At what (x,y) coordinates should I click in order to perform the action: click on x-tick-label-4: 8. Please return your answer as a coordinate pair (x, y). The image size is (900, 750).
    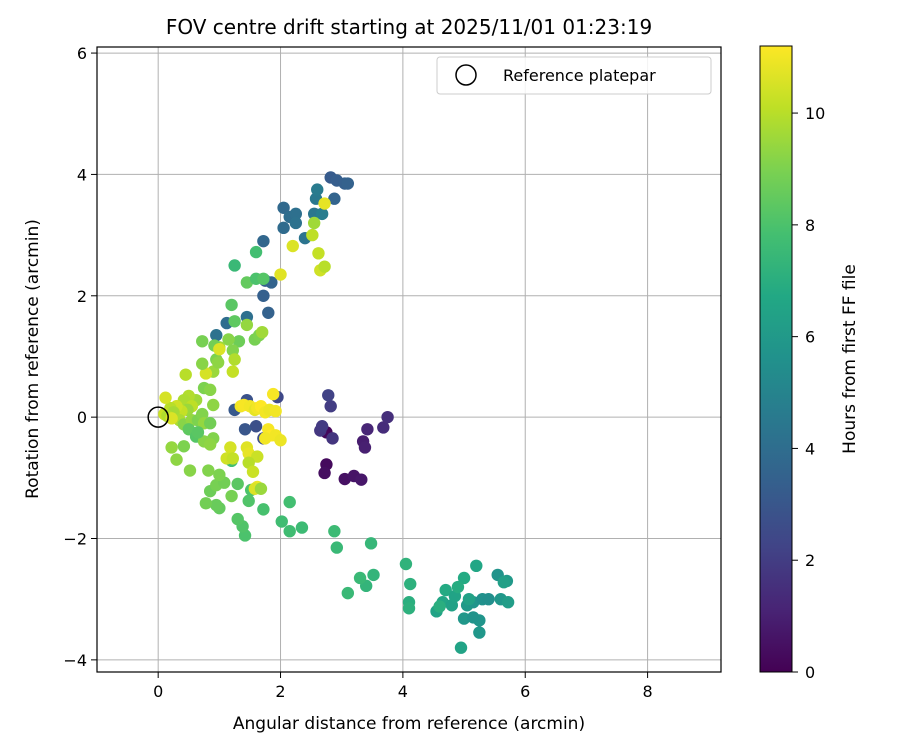
    Looking at the image, I should click on (647, 691).